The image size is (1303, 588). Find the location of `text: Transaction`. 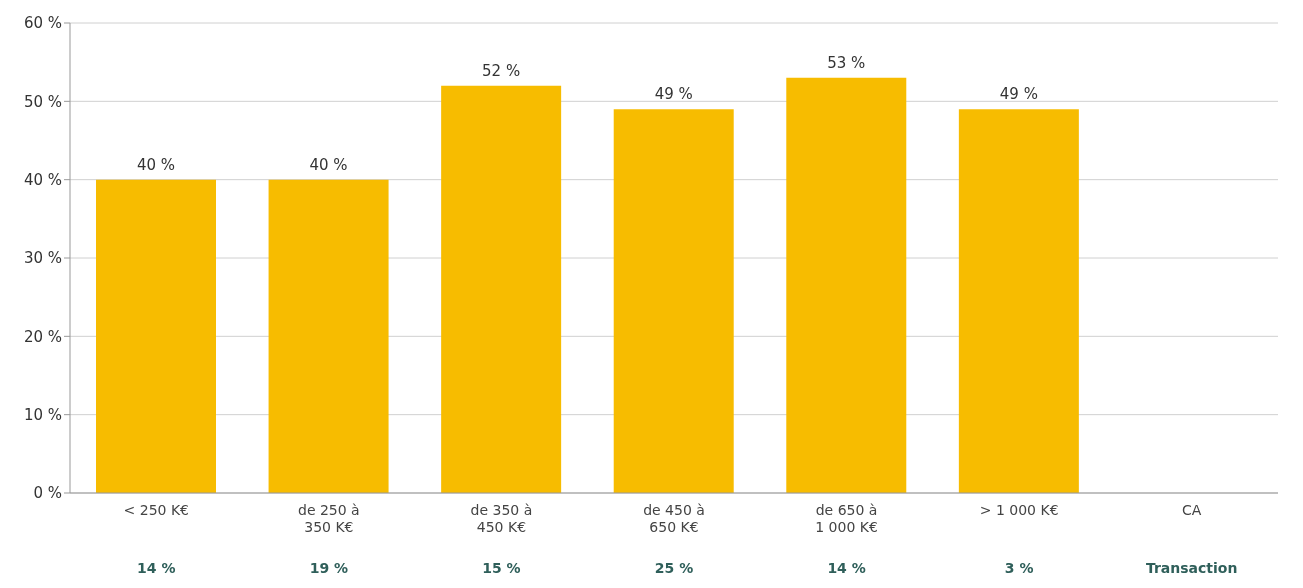

text: Transaction is located at coordinates (1191, 568).